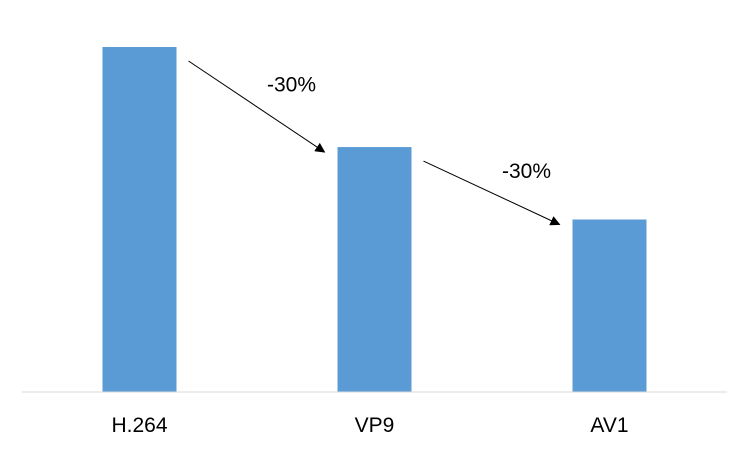 The width and height of the screenshot is (750, 450). I want to click on x-tick-label: AV1, so click(609, 425).